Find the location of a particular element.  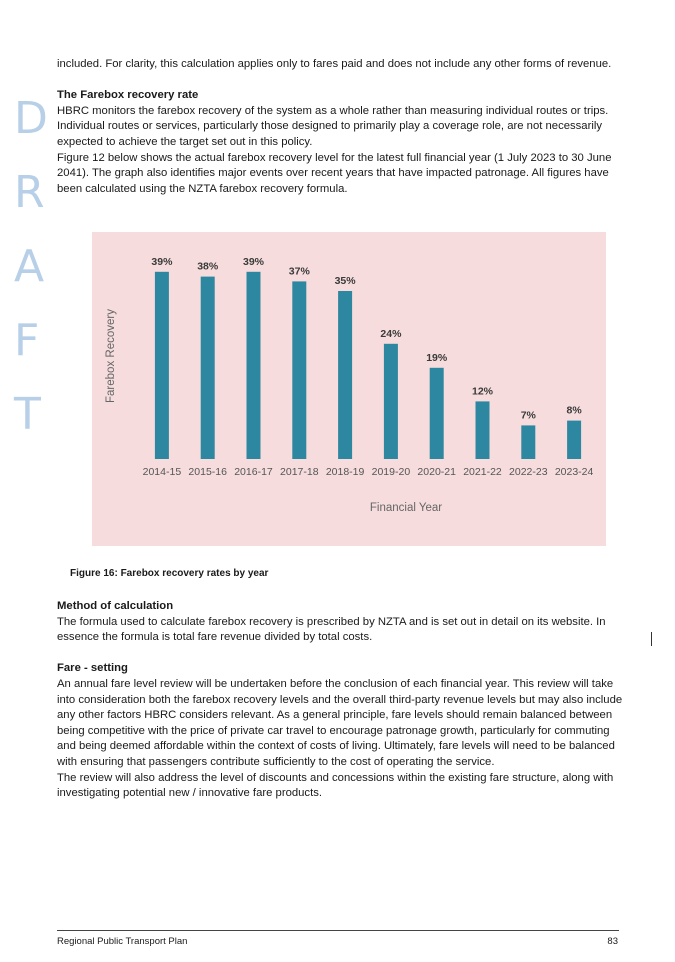

chart-x-tick-label: 2022-23 is located at coordinates (528, 472).